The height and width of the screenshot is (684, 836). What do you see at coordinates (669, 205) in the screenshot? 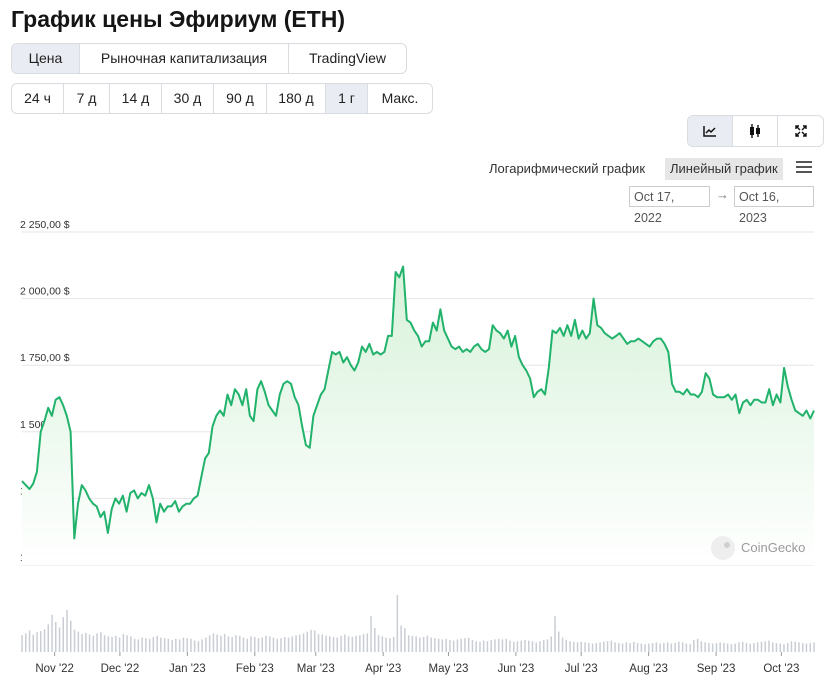
I see `date-from-input: Oct 17, 2022` at bounding box center [669, 205].